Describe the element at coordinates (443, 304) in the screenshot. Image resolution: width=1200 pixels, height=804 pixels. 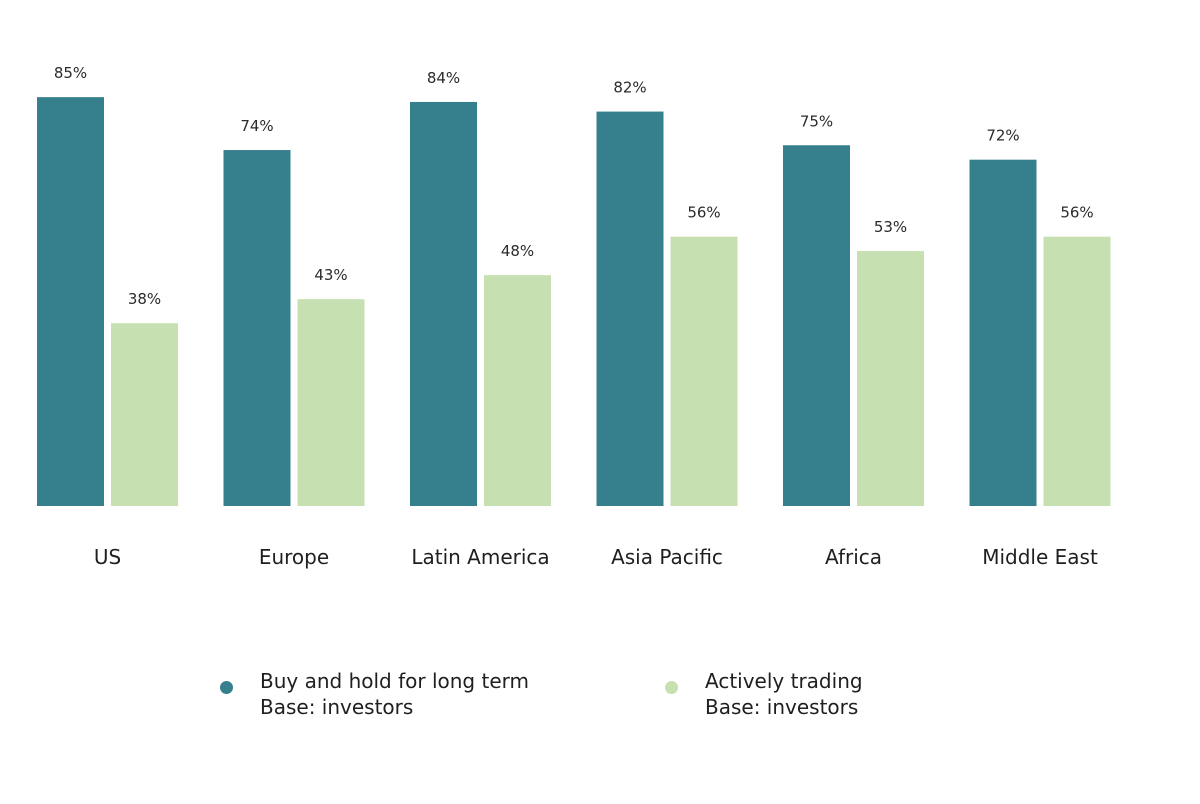
I see `bar-latin-america-buy-and-hold-for-long-term` at that location.